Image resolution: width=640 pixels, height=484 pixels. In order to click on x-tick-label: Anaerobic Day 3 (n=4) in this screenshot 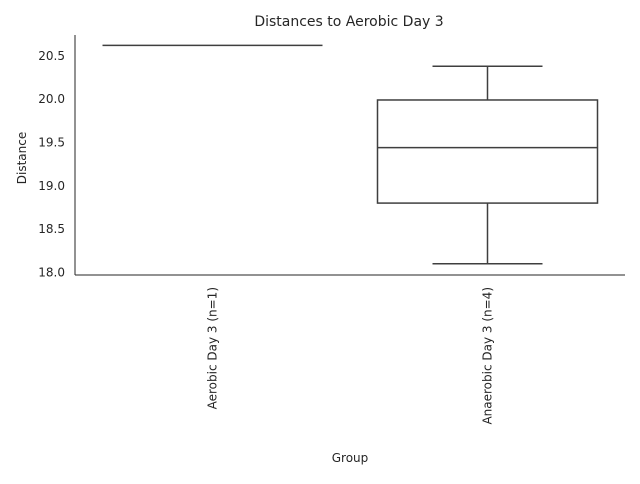, I will do `click(488, 356)`.